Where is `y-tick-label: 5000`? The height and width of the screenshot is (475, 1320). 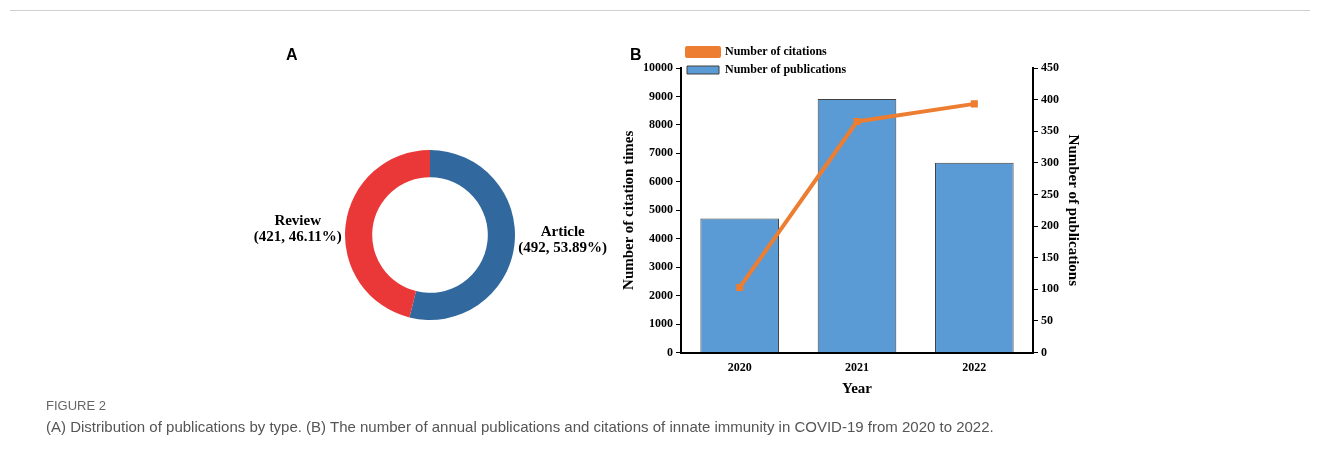
y-tick-label: 5000 is located at coordinates (661, 209).